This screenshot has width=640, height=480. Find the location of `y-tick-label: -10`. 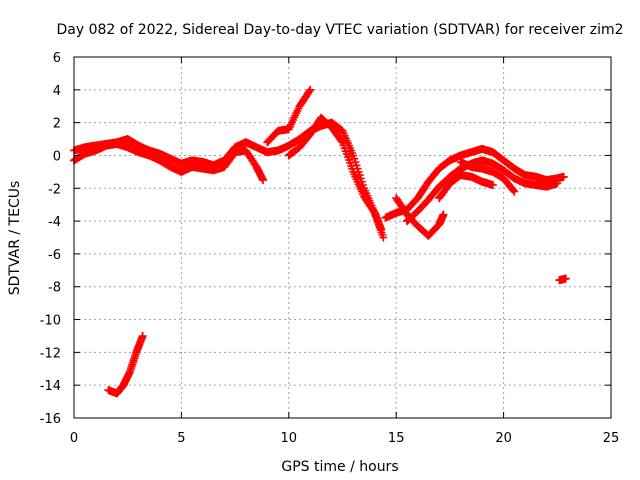

y-tick-label: -10 is located at coordinates (50, 321).